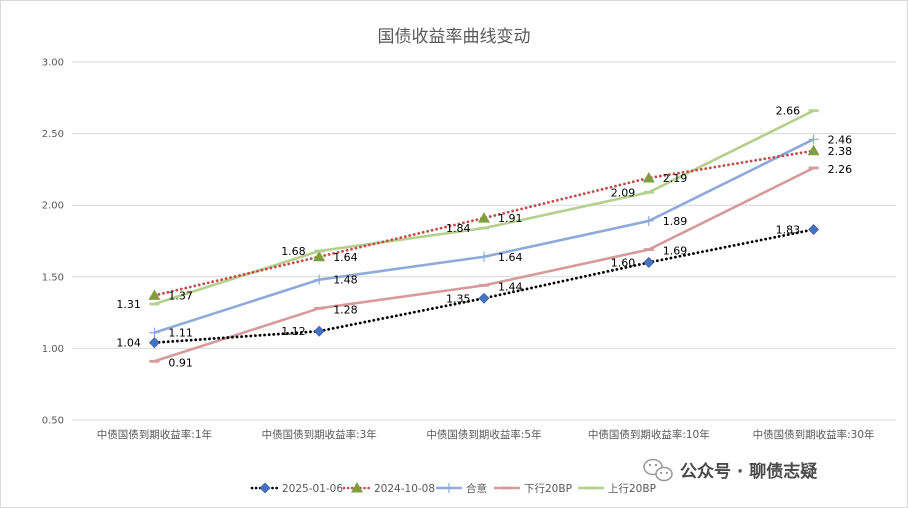  What do you see at coordinates (814, 434) in the screenshot?
I see `x-category-label: 中债国债到期收益率:30年` at bounding box center [814, 434].